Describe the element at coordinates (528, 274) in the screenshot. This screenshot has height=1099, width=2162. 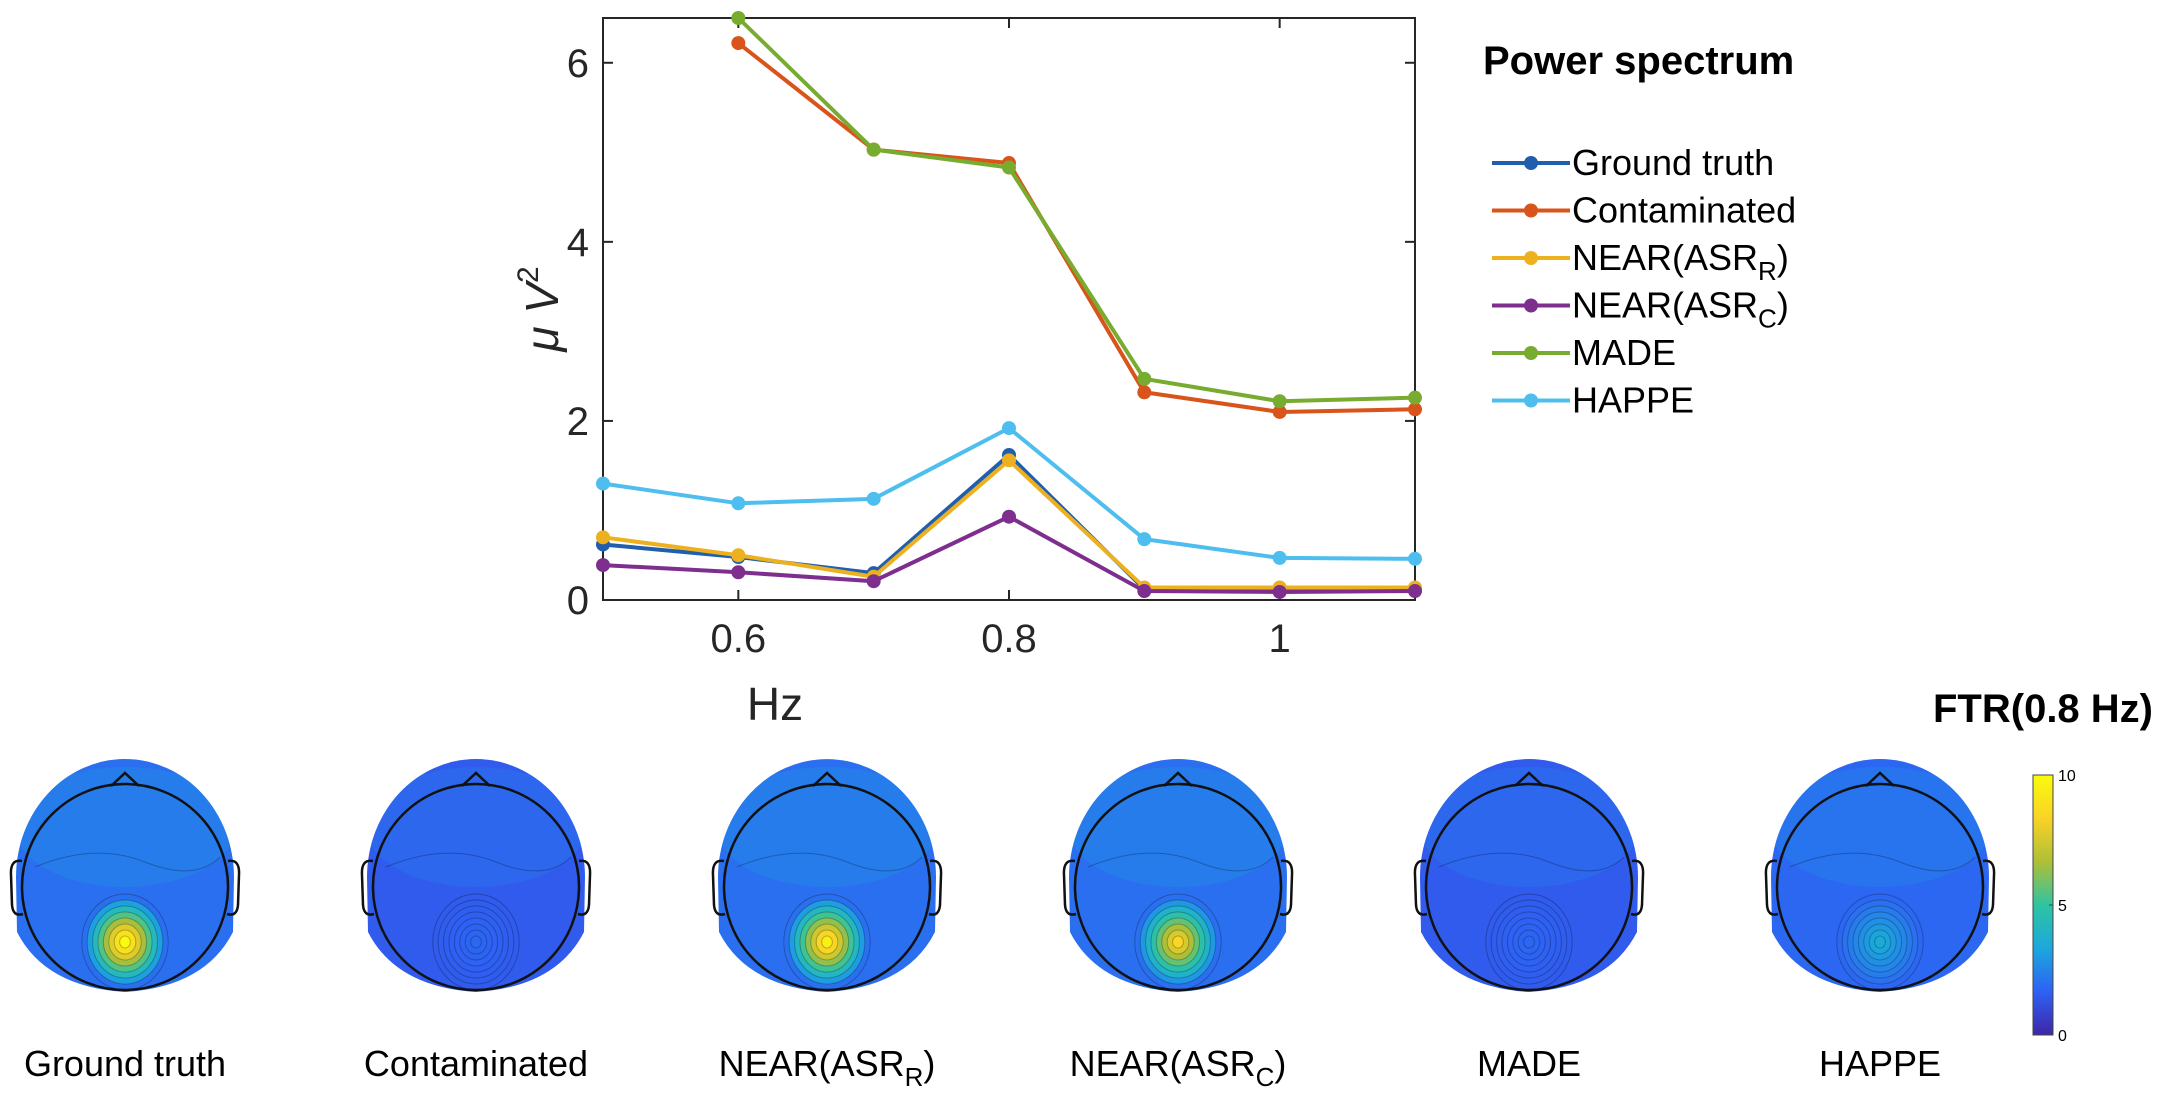
I see `y-axis-label-sup: 2` at that location.